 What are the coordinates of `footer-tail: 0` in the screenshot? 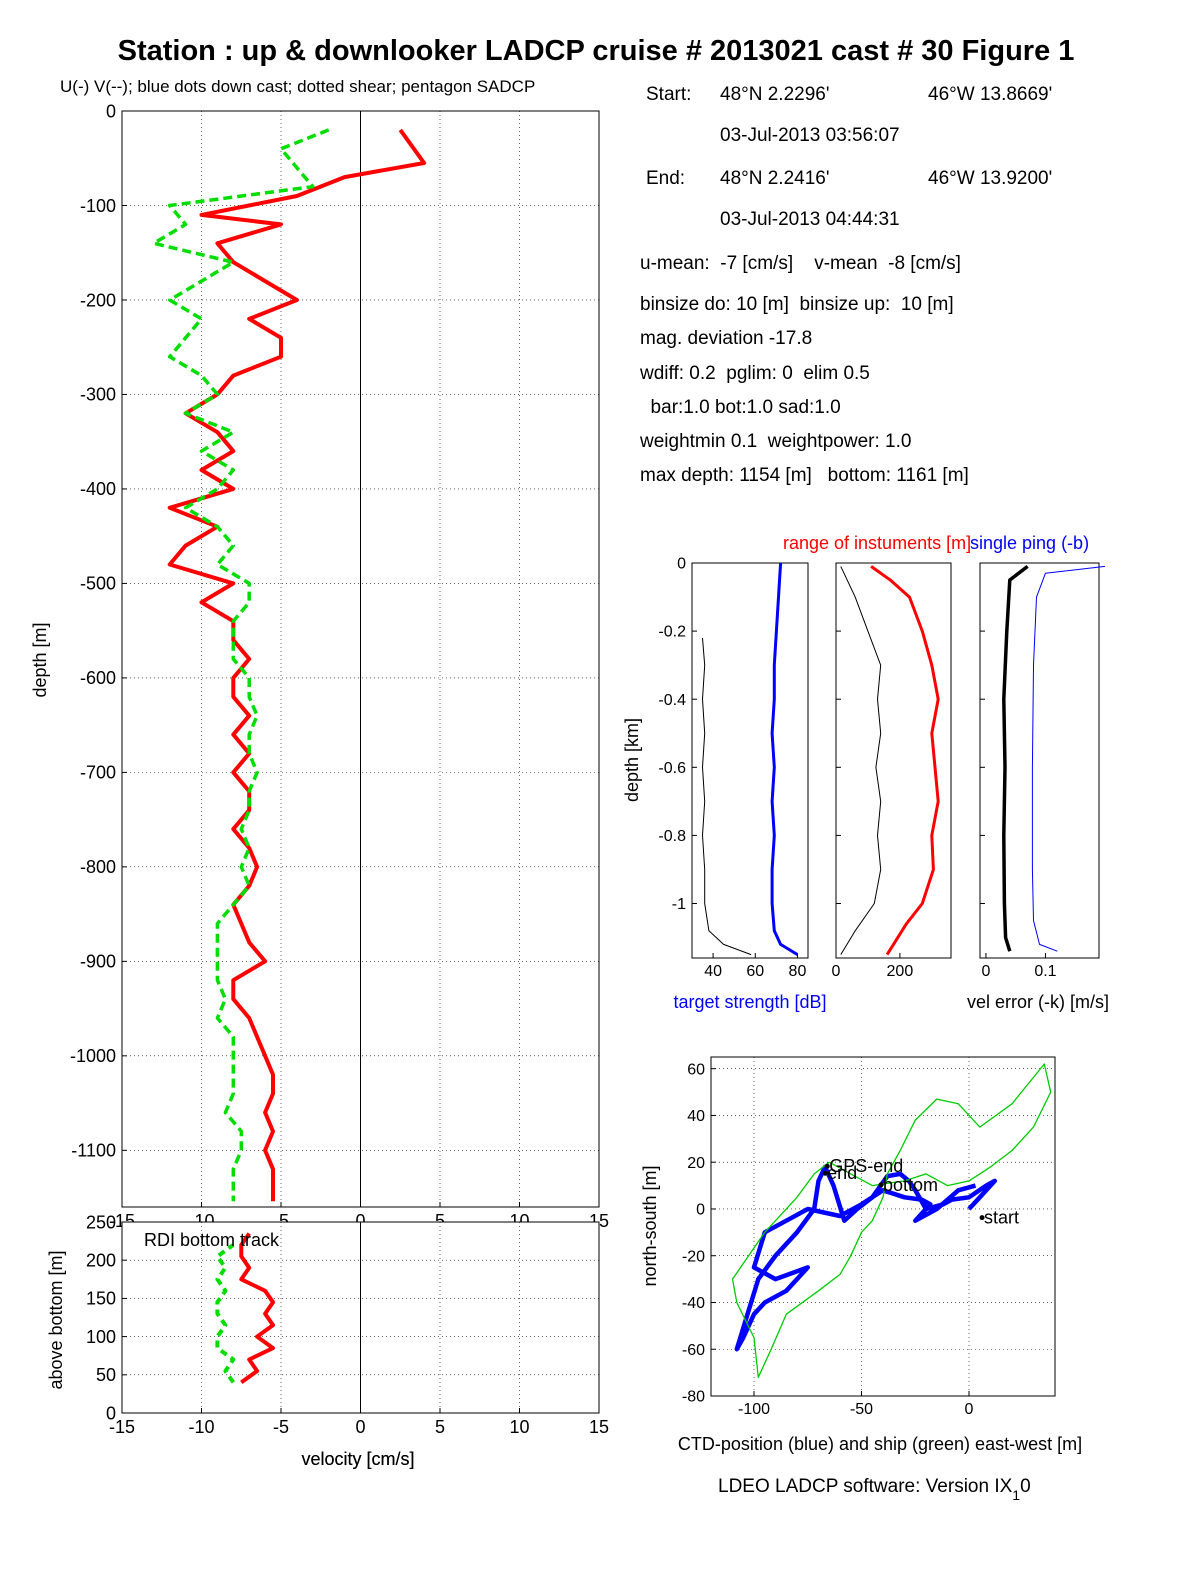 It's located at (1025, 1486).